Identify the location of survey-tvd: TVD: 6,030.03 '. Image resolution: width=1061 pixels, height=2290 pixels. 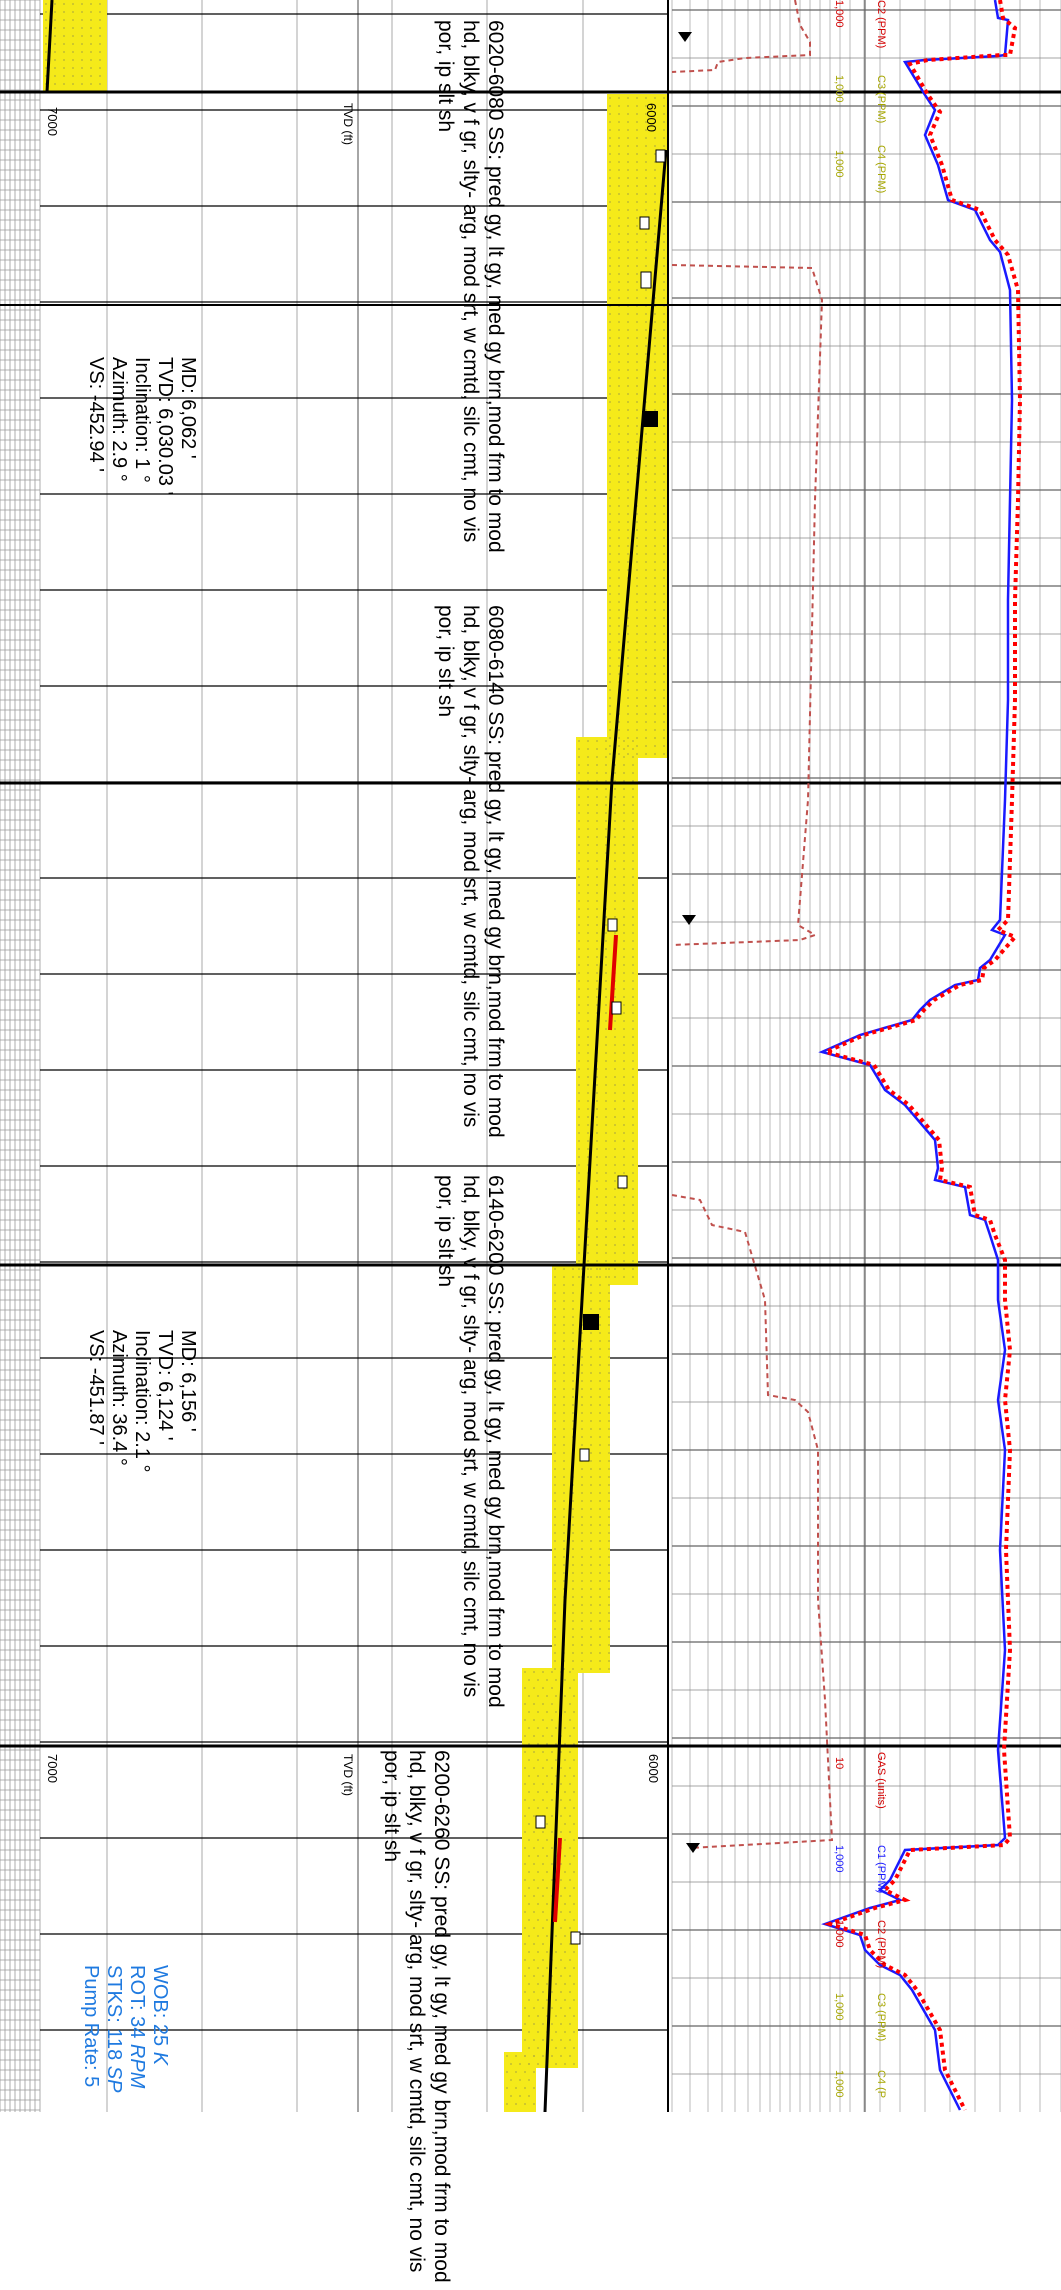
(165, 426).